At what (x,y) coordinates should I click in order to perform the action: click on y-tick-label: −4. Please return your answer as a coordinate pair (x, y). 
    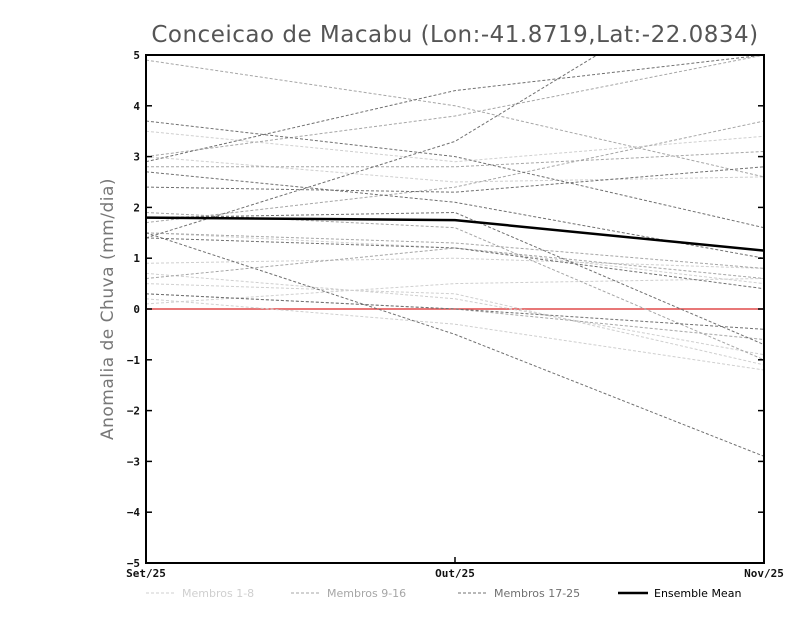
    Looking at the image, I should click on (134, 512).